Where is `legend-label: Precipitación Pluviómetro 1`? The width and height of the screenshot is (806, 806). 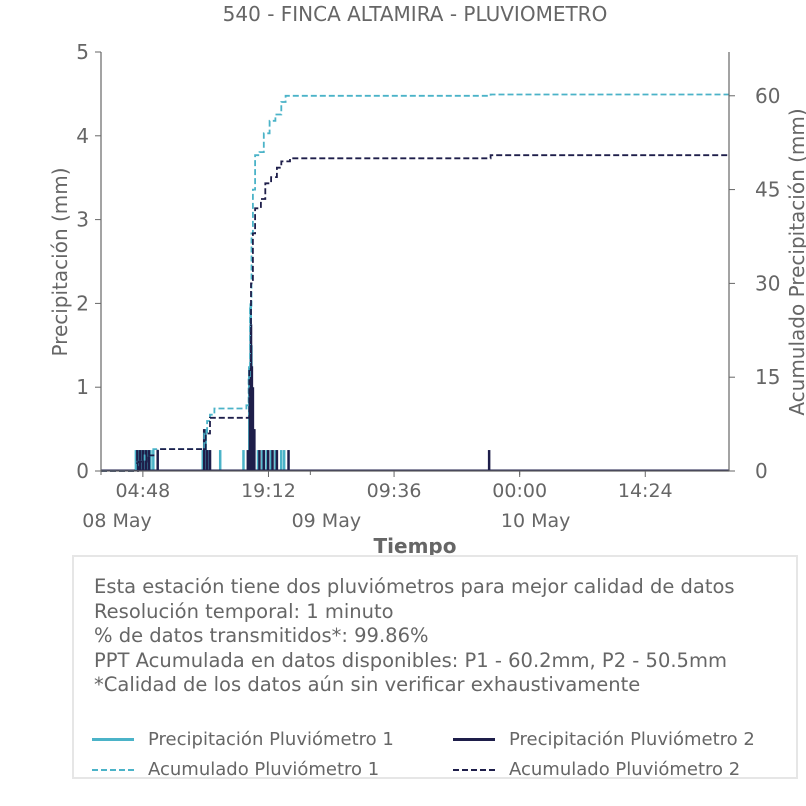 legend-label: Precipitación Pluviómetro 1 is located at coordinates (271, 739).